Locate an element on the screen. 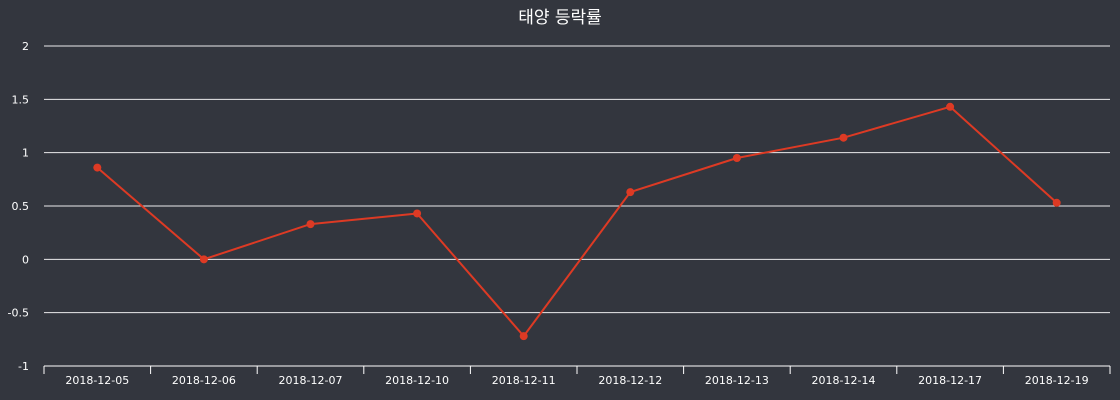  x-tick-label: 2018-12-14 is located at coordinates (844, 380).